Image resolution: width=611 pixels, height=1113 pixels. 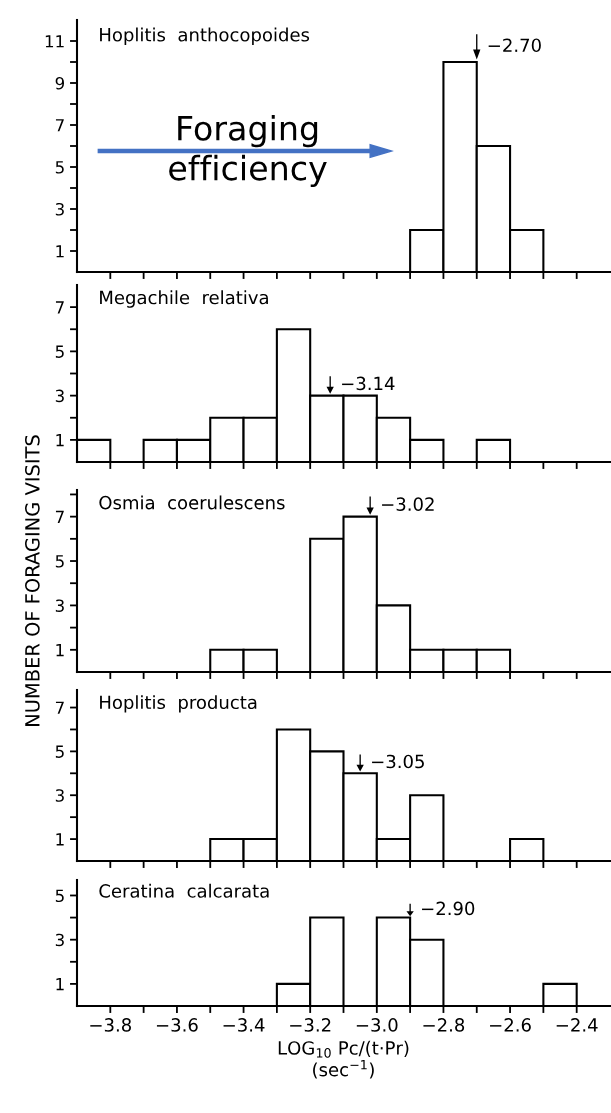 I want to click on x-tick-label: −3.0, so click(x=377, y=1025).